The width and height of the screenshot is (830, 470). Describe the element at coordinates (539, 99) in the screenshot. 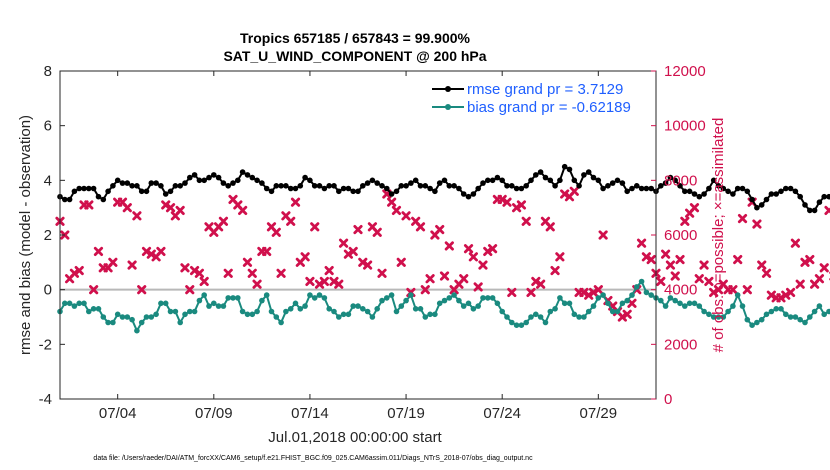

I see `legend-background` at that location.